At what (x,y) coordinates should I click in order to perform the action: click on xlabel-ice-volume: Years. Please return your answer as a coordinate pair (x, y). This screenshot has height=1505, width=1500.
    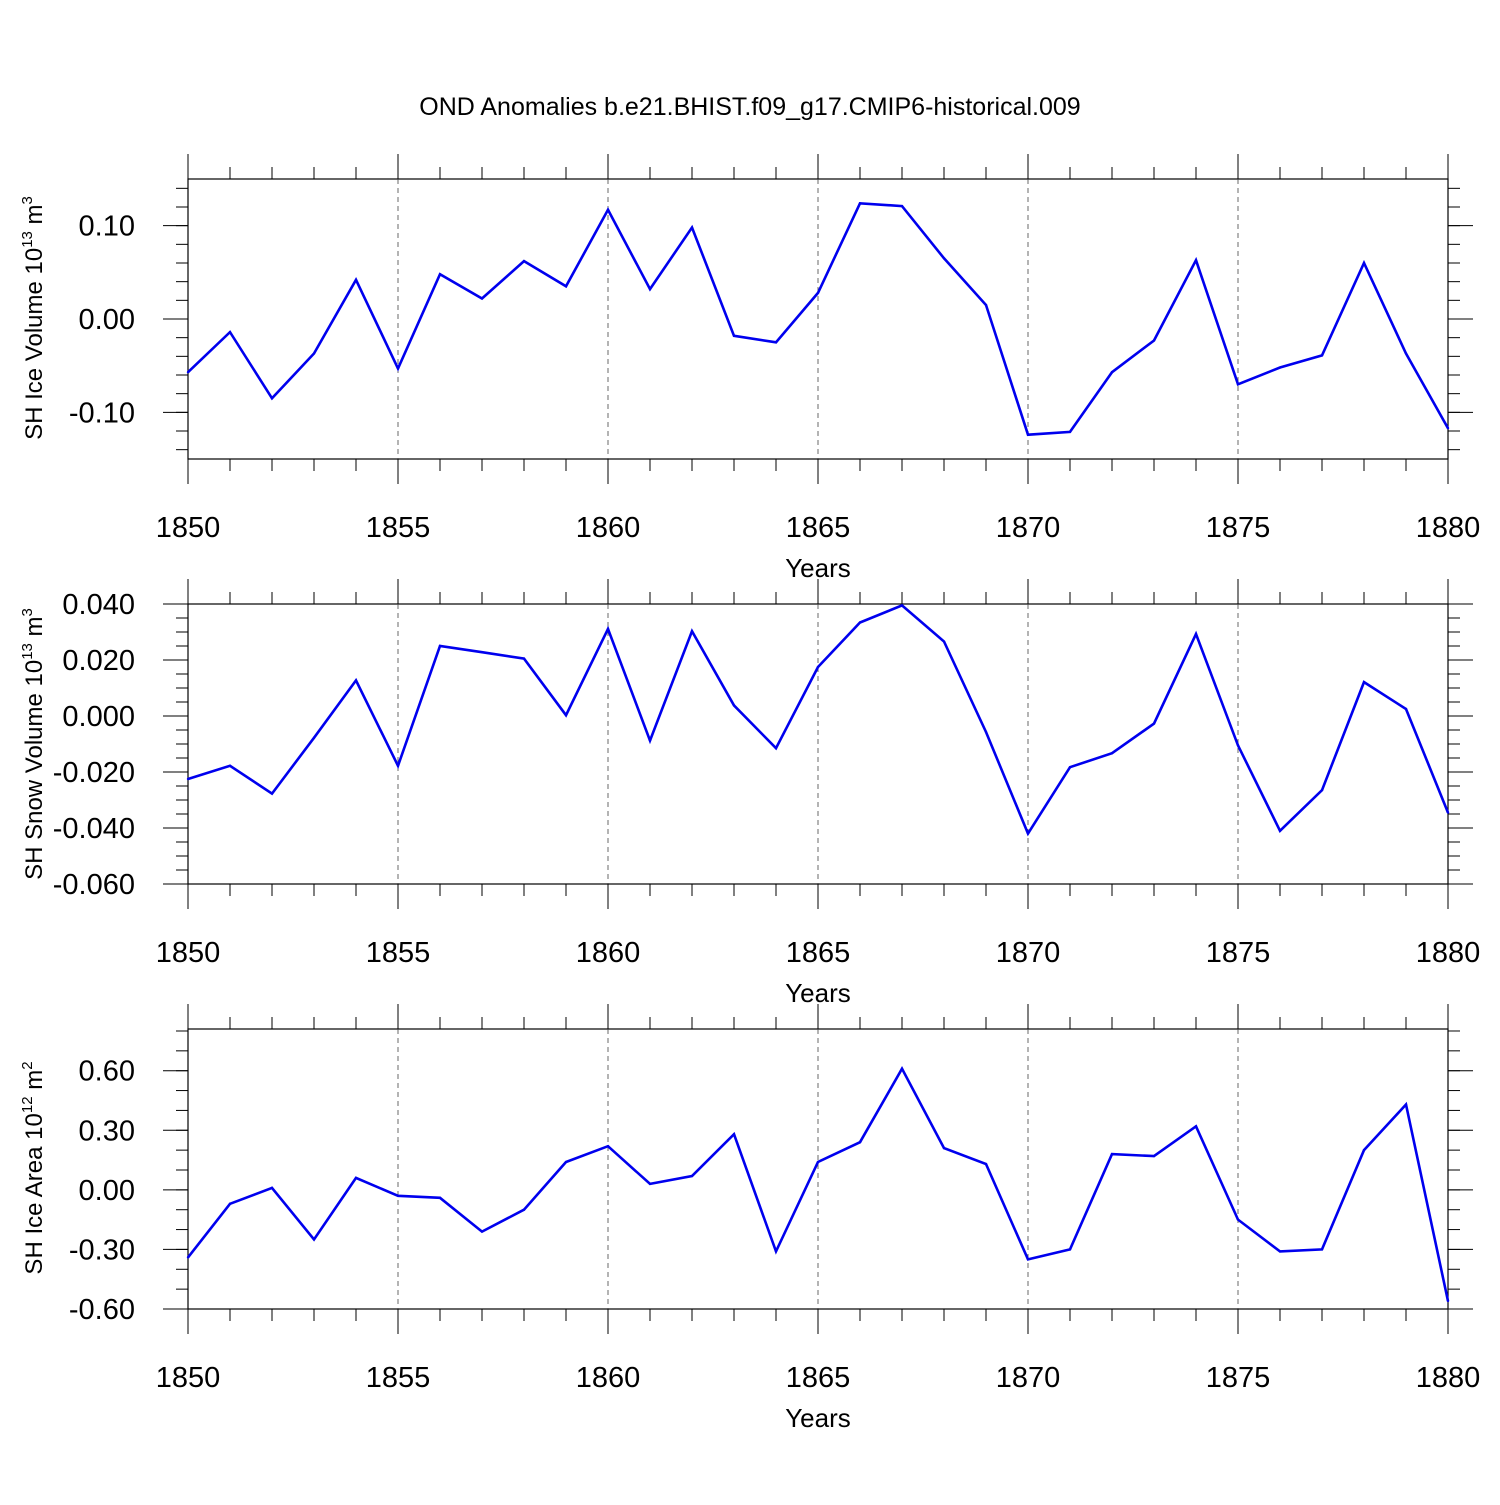
    Looking at the image, I should click on (818, 568).